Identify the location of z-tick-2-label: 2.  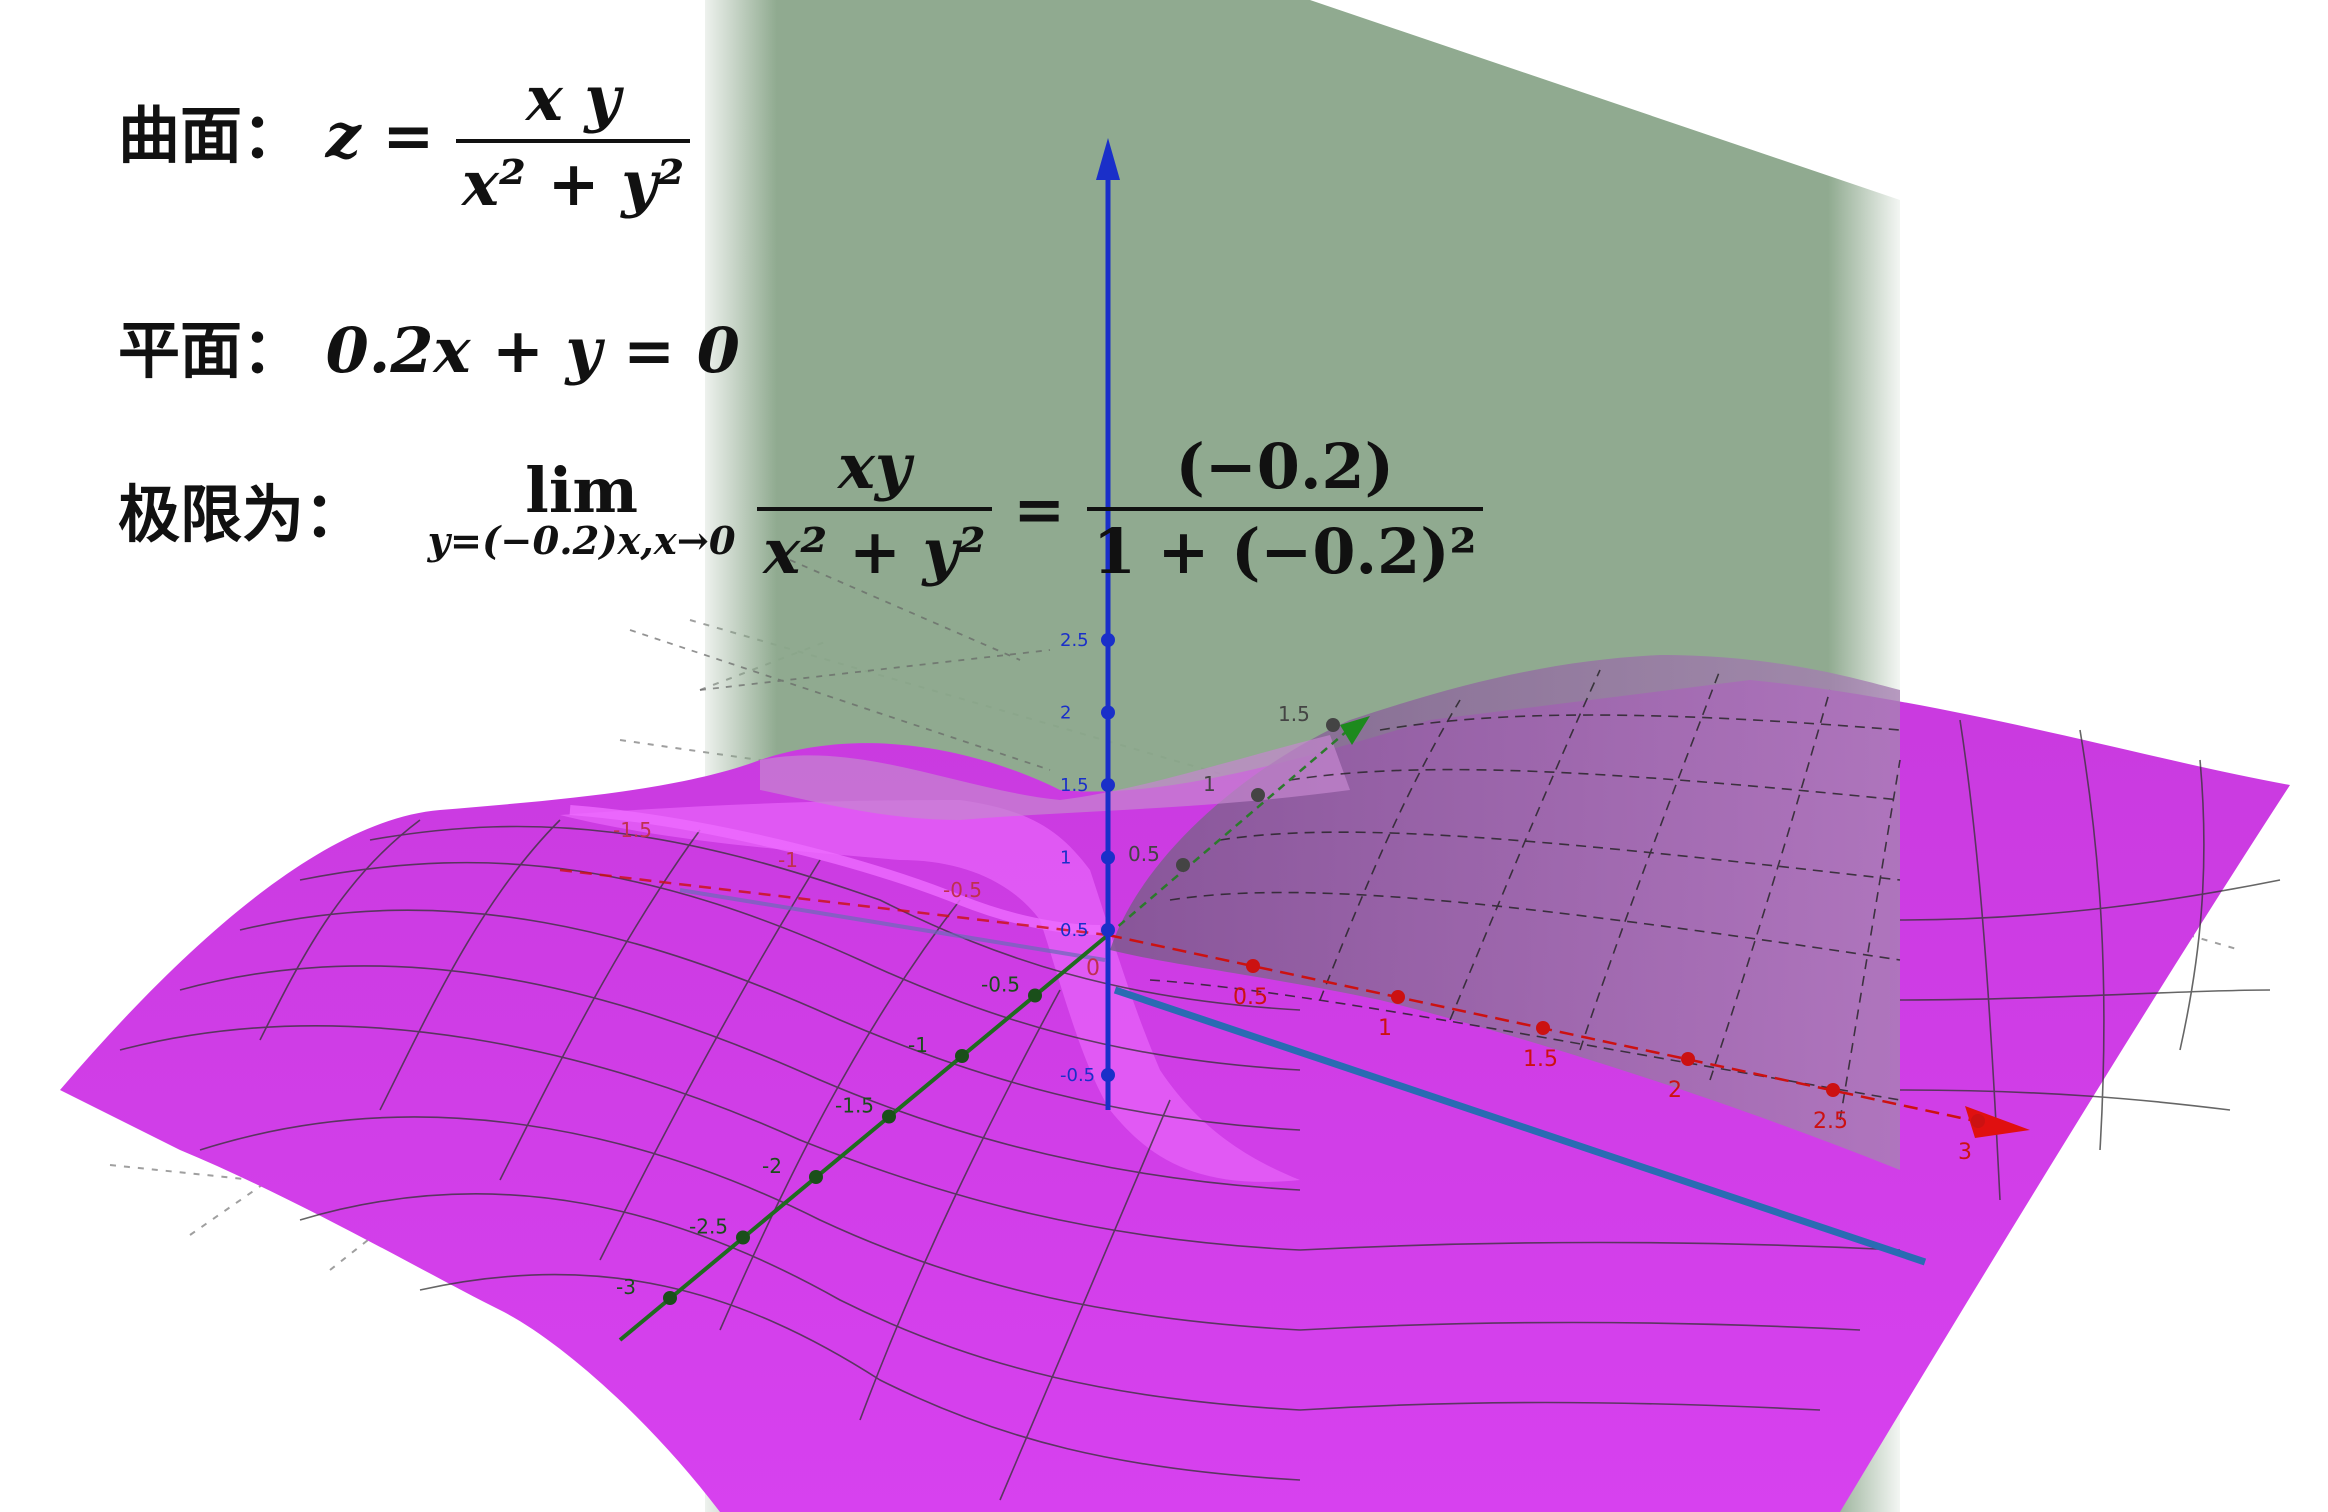
(1065, 713).